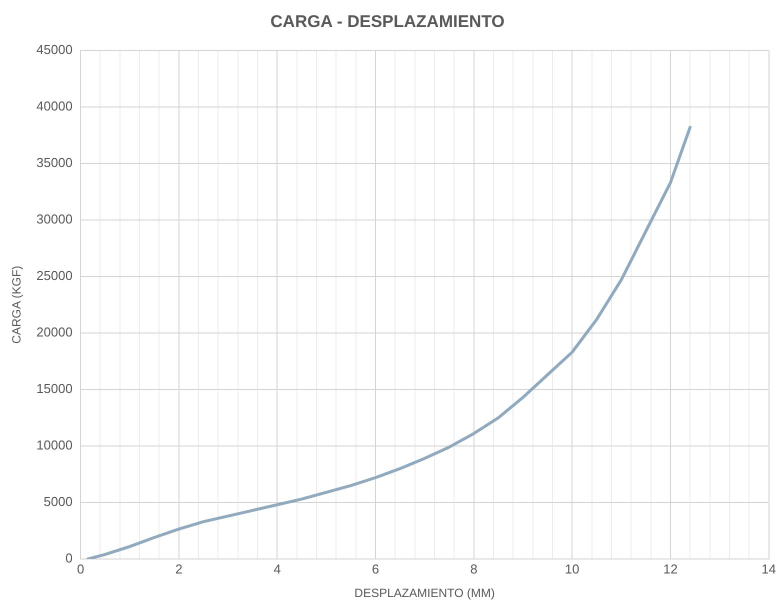 This screenshot has width=779, height=605. What do you see at coordinates (670, 568) in the screenshot?
I see `x-tick-label: 12` at bounding box center [670, 568].